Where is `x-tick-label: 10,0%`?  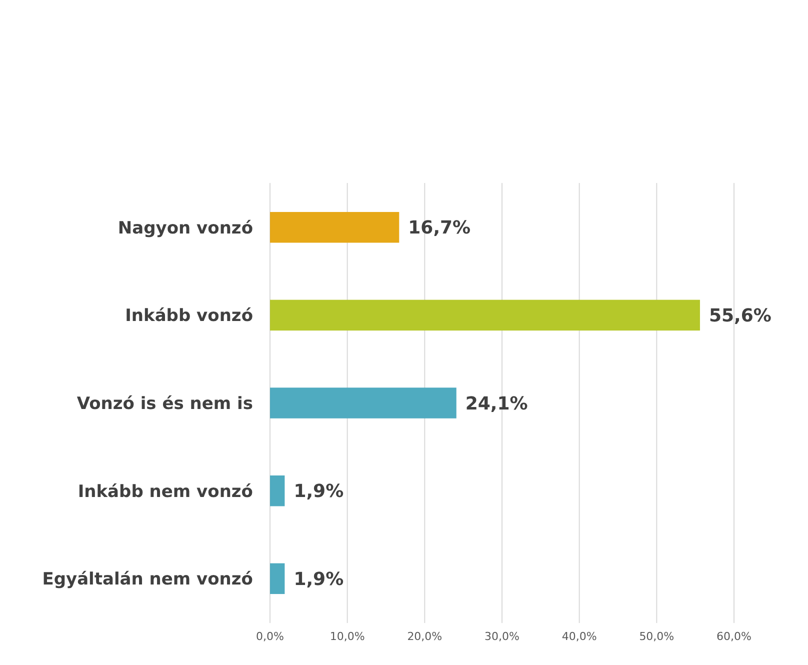
x-tick-label: 10,0% is located at coordinates (347, 636).